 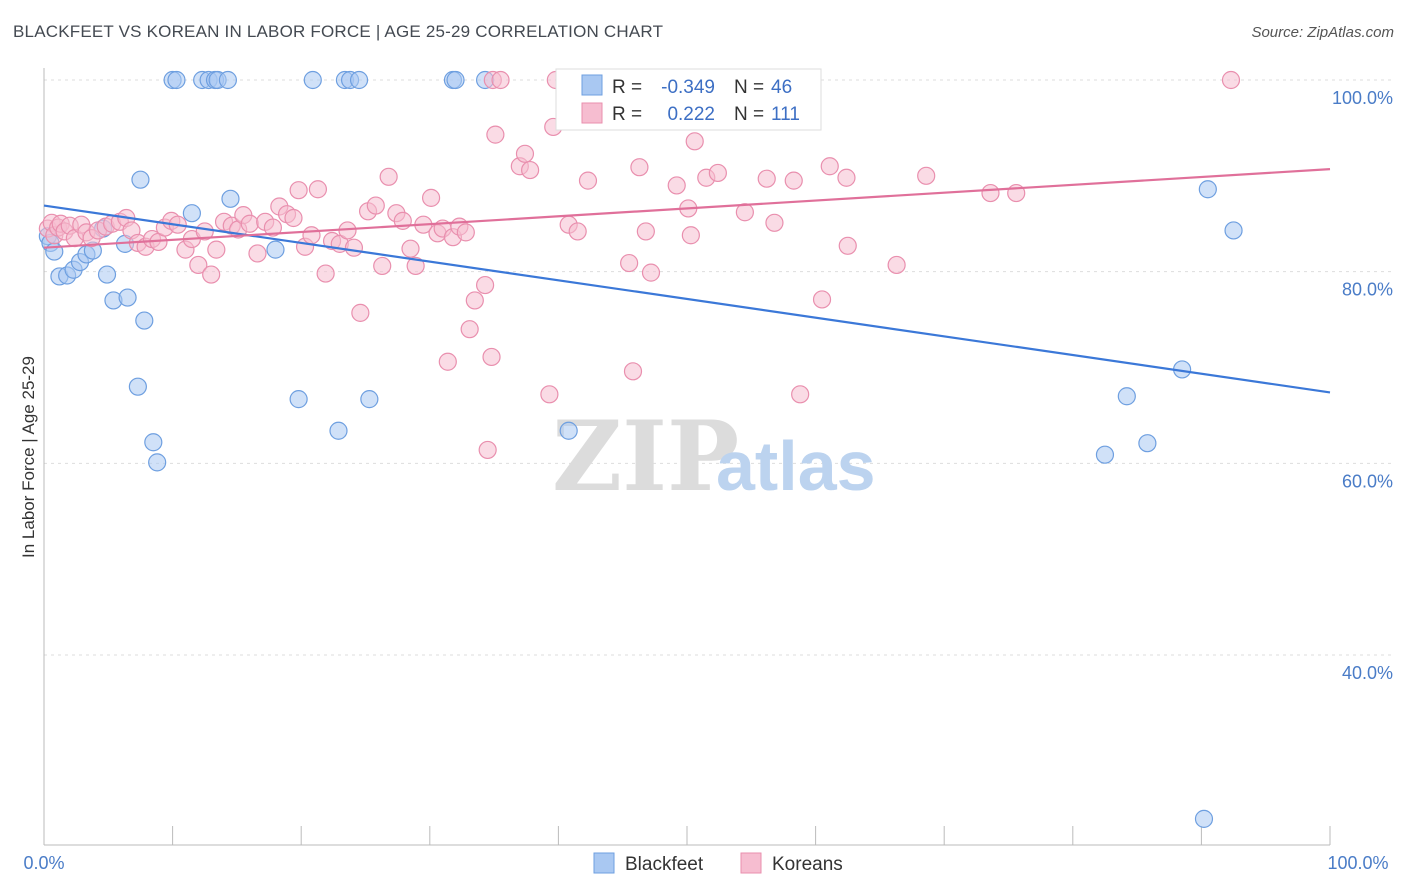 I want to click on legend-n-value-koreans: 111, so click(x=785, y=114).